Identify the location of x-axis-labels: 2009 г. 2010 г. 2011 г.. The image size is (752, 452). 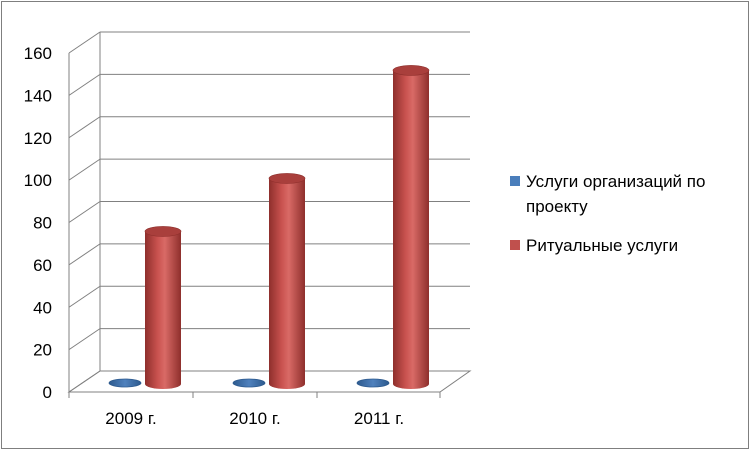
(254, 418).